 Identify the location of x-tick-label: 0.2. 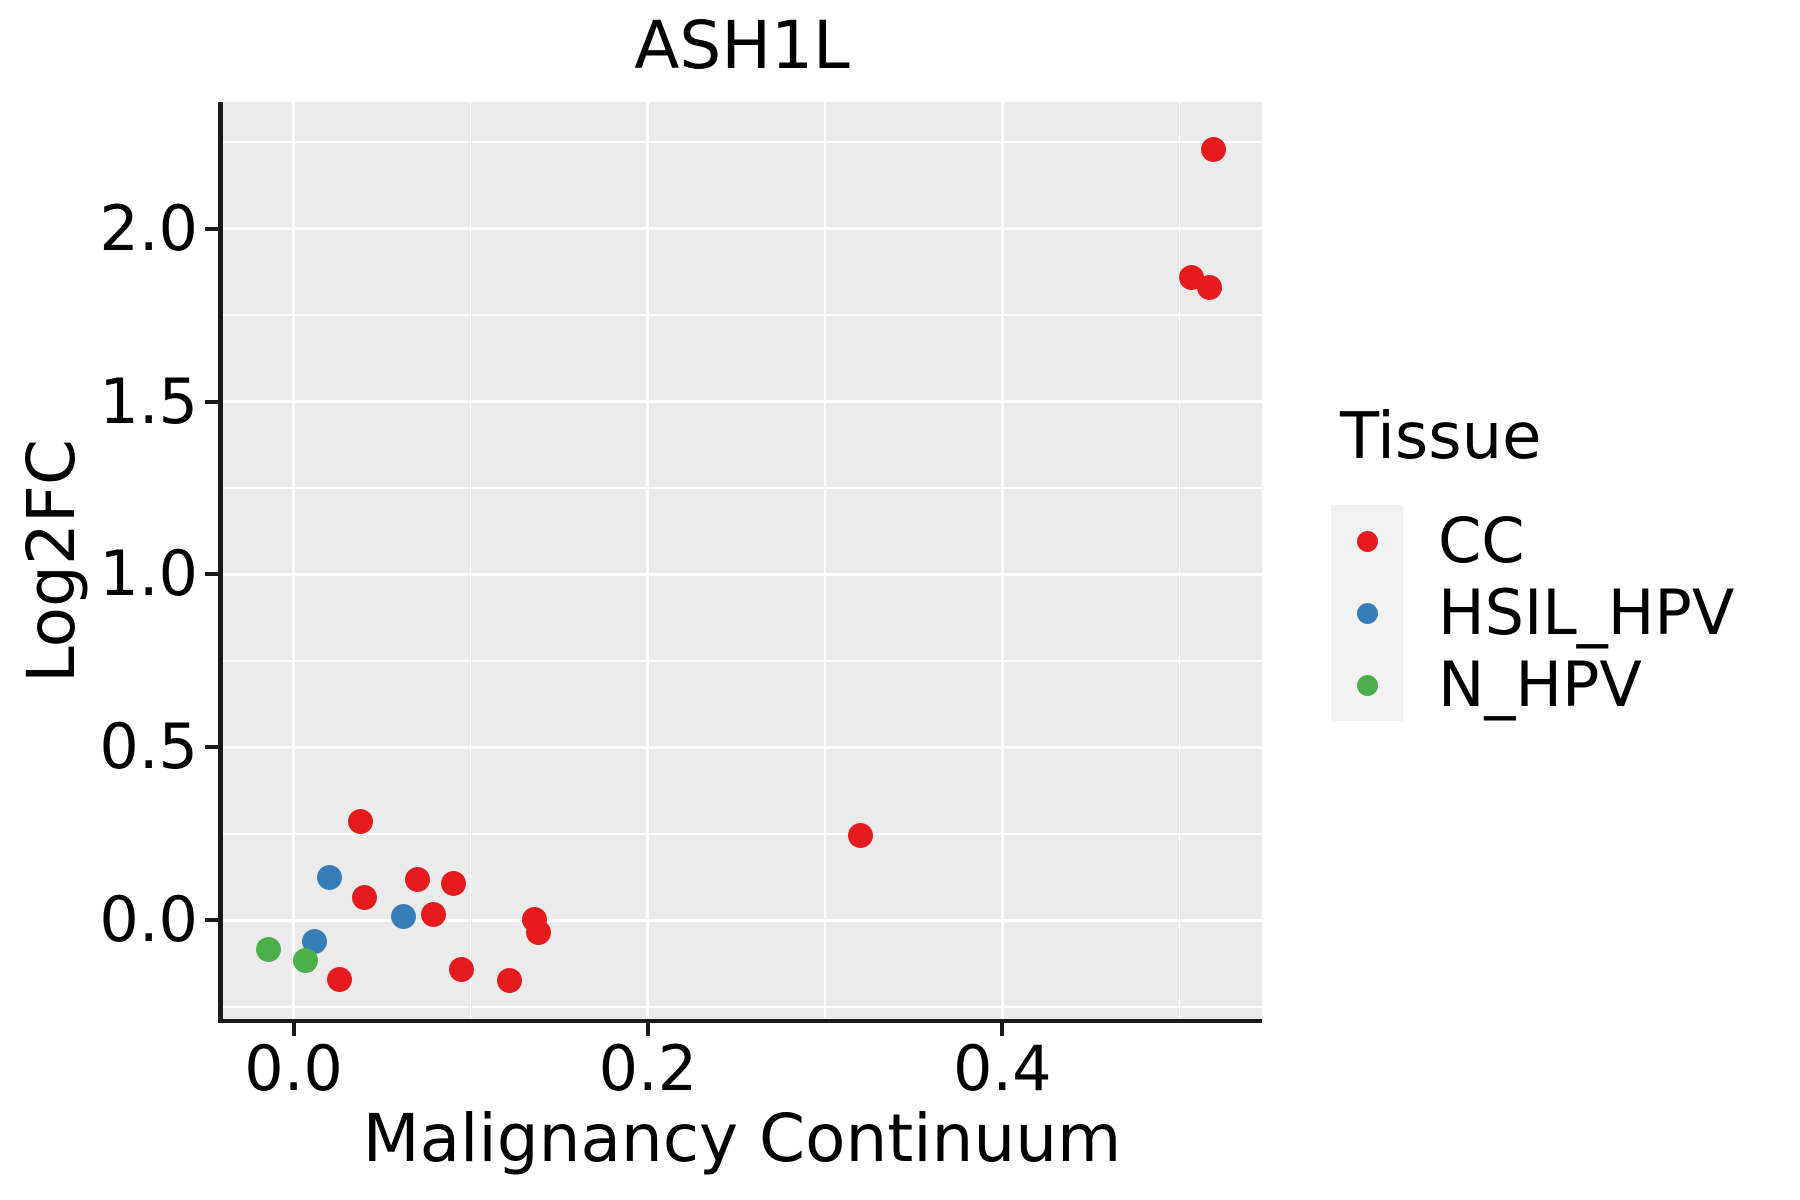
(648, 1068).